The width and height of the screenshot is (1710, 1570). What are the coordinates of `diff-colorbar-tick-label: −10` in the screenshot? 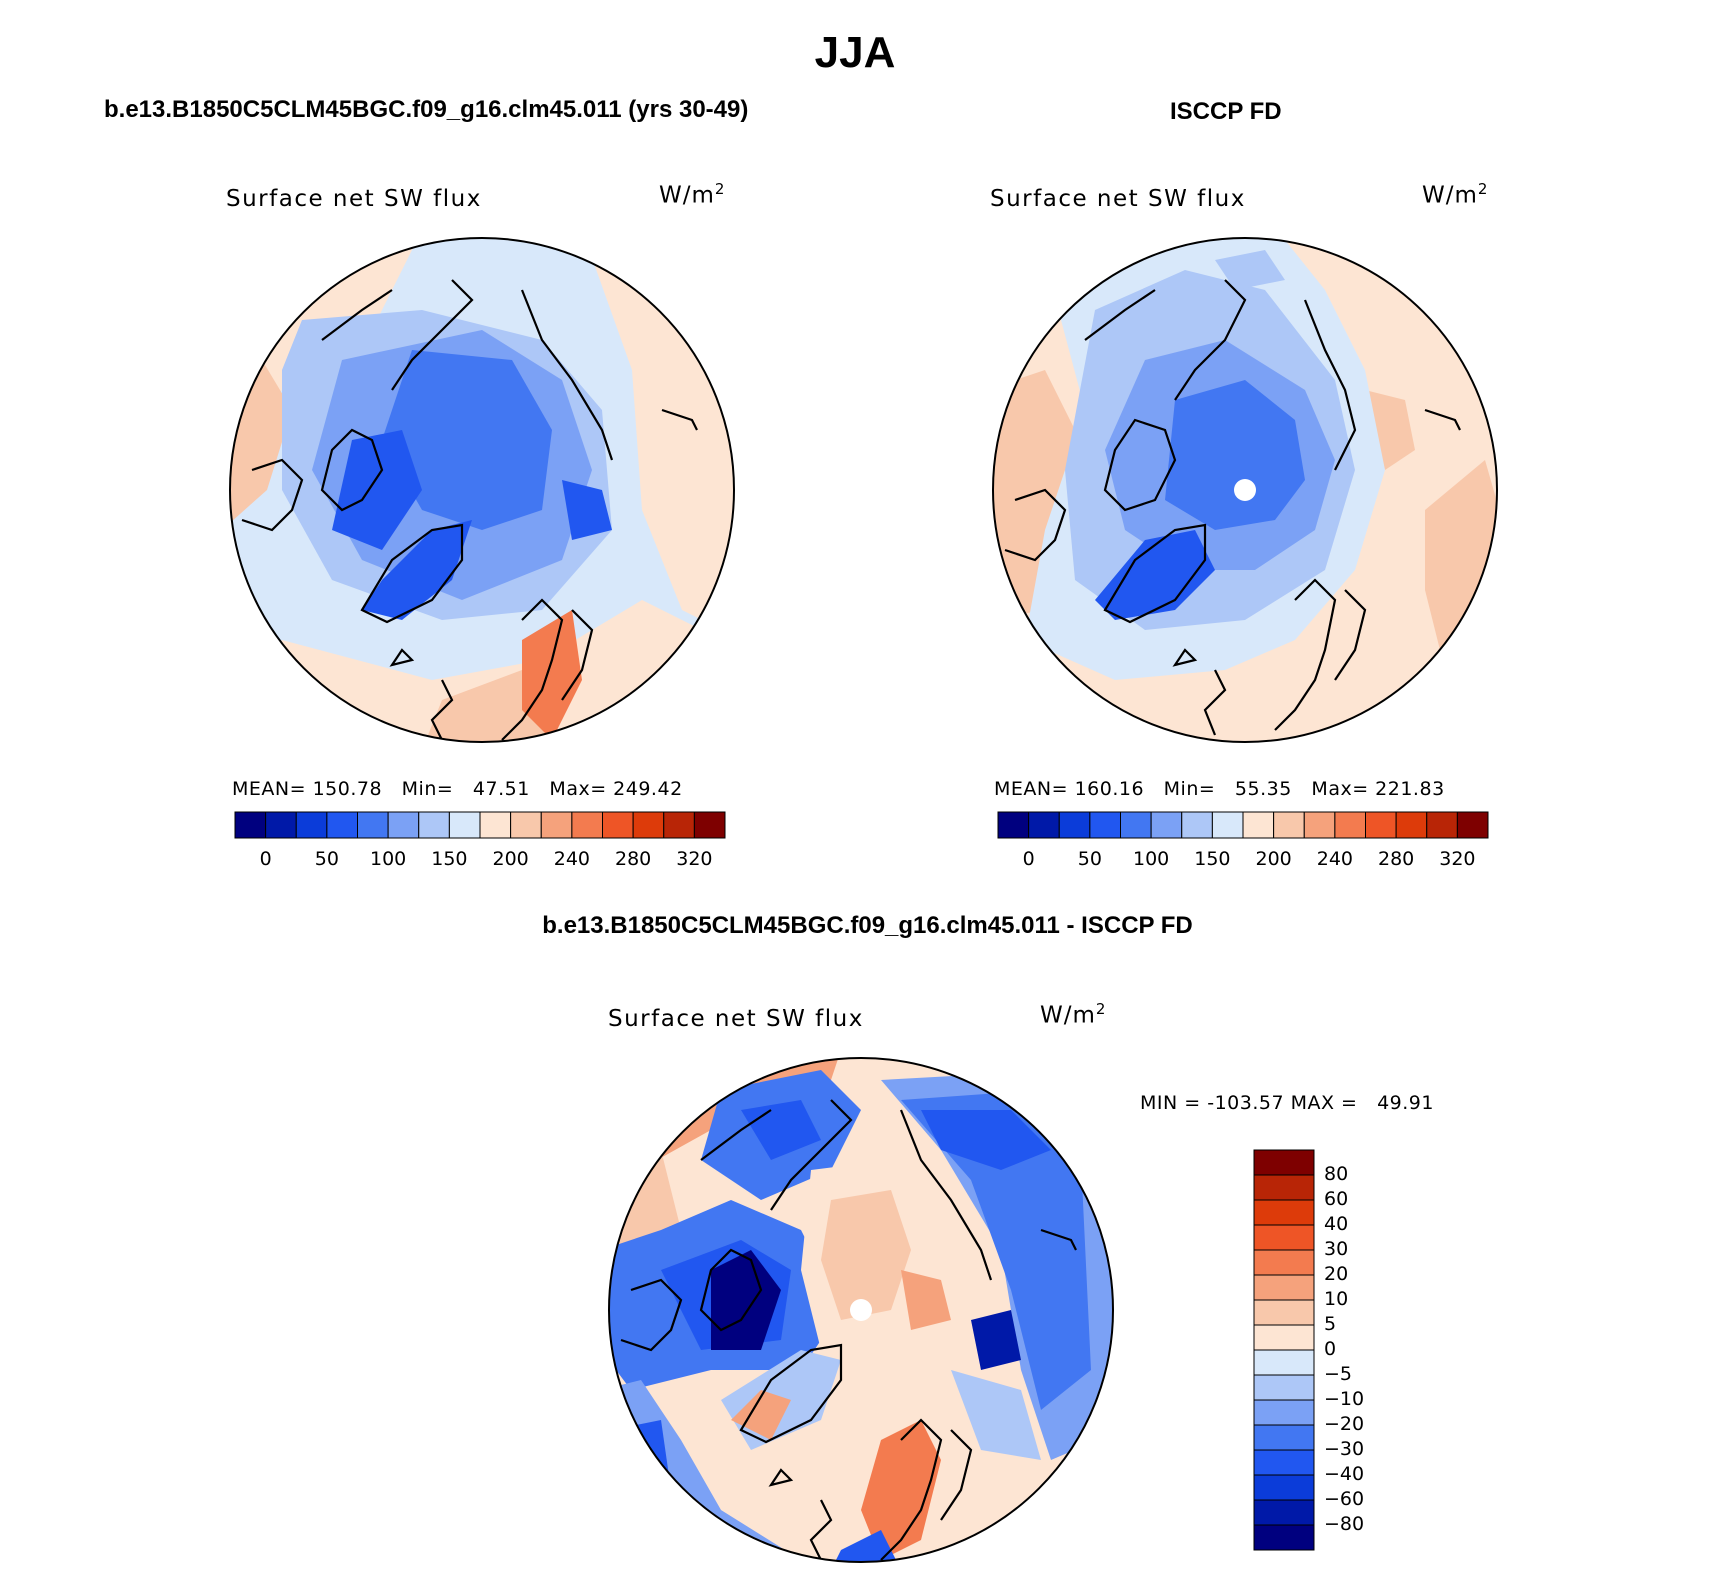 It's located at (1344, 1399).